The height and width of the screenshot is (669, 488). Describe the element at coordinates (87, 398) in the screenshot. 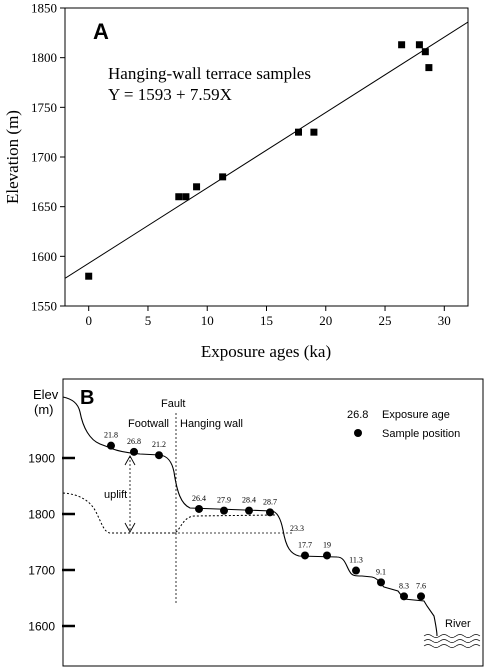

I see `panel-b-label: B` at that location.